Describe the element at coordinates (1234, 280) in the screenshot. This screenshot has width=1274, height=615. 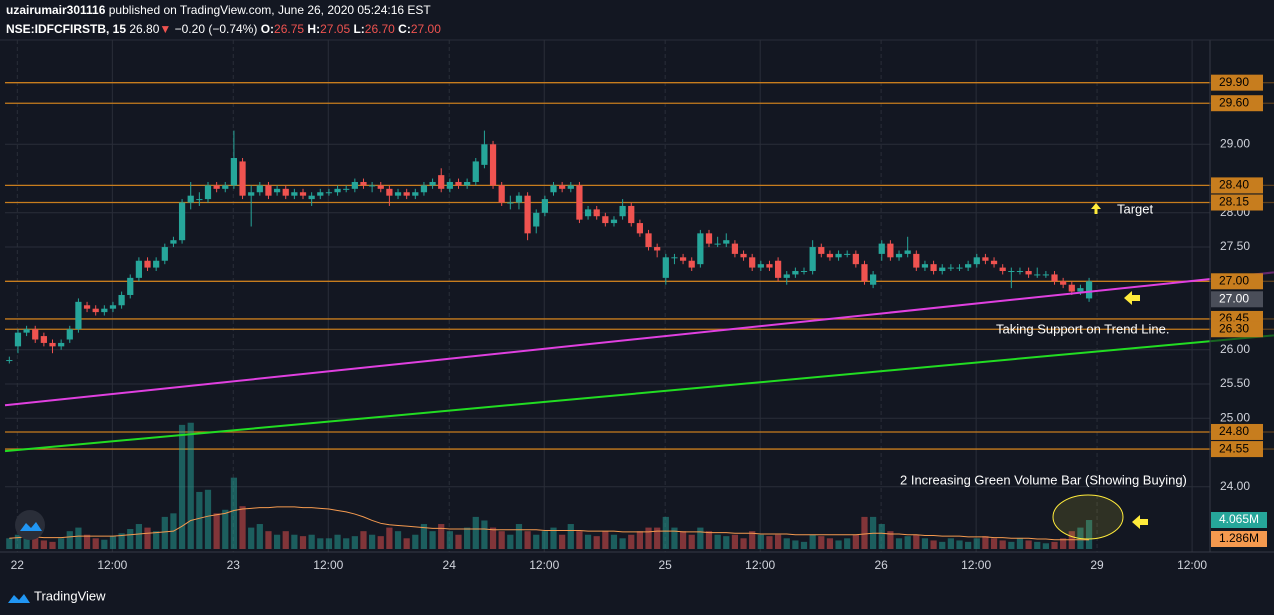
I see `level-label: 27.00` at that location.